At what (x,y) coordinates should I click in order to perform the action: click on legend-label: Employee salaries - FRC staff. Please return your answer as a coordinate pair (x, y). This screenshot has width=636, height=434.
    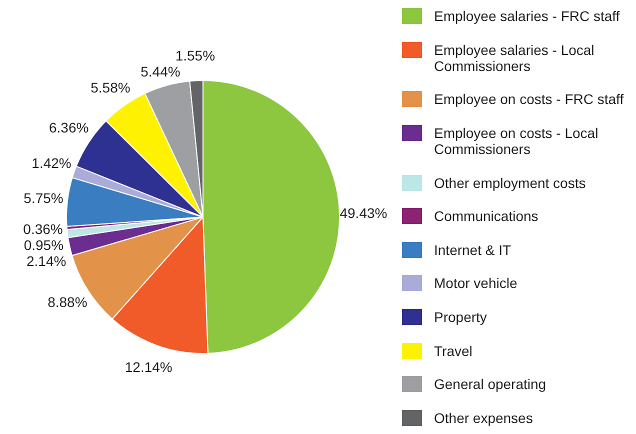
    Looking at the image, I should click on (527, 16).